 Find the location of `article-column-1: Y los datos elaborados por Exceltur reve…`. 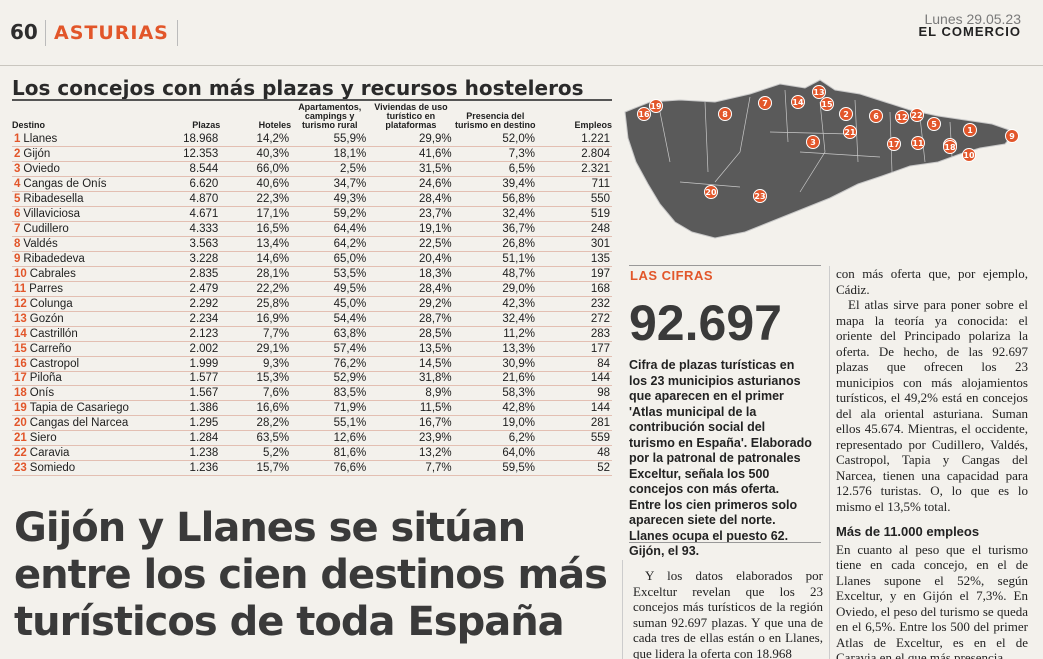

article-column-1: Y los datos elaborados por Exceltur reve… is located at coordinates (728, 613).